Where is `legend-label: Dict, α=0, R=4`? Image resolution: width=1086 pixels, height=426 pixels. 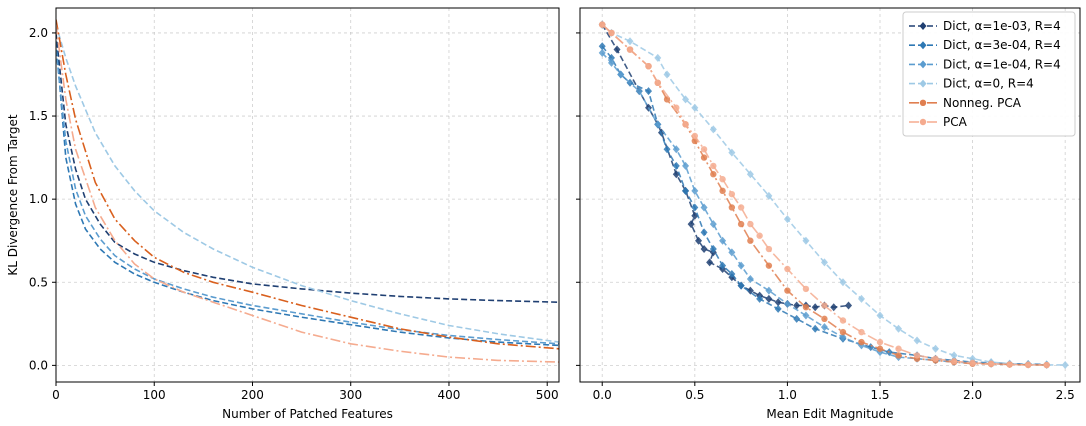 legend-label: Dict, α=0, R=4 is located at coordinates (988, 84).